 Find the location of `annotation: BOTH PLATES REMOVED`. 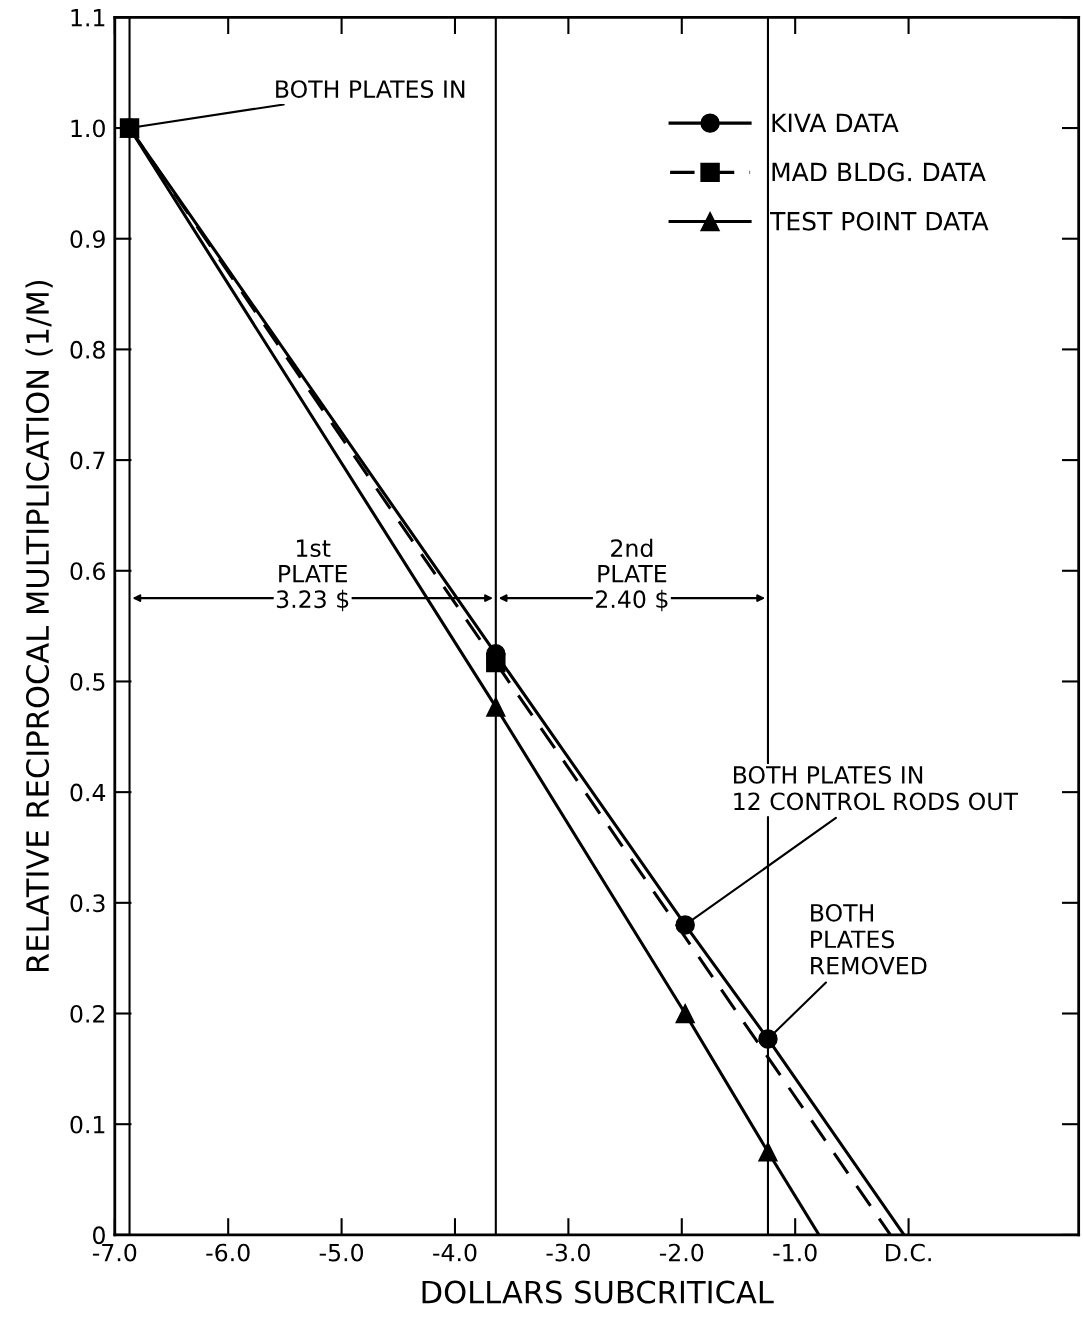

annotation: BOTH PLATES REMOVED is located at coordinates (869, 939).